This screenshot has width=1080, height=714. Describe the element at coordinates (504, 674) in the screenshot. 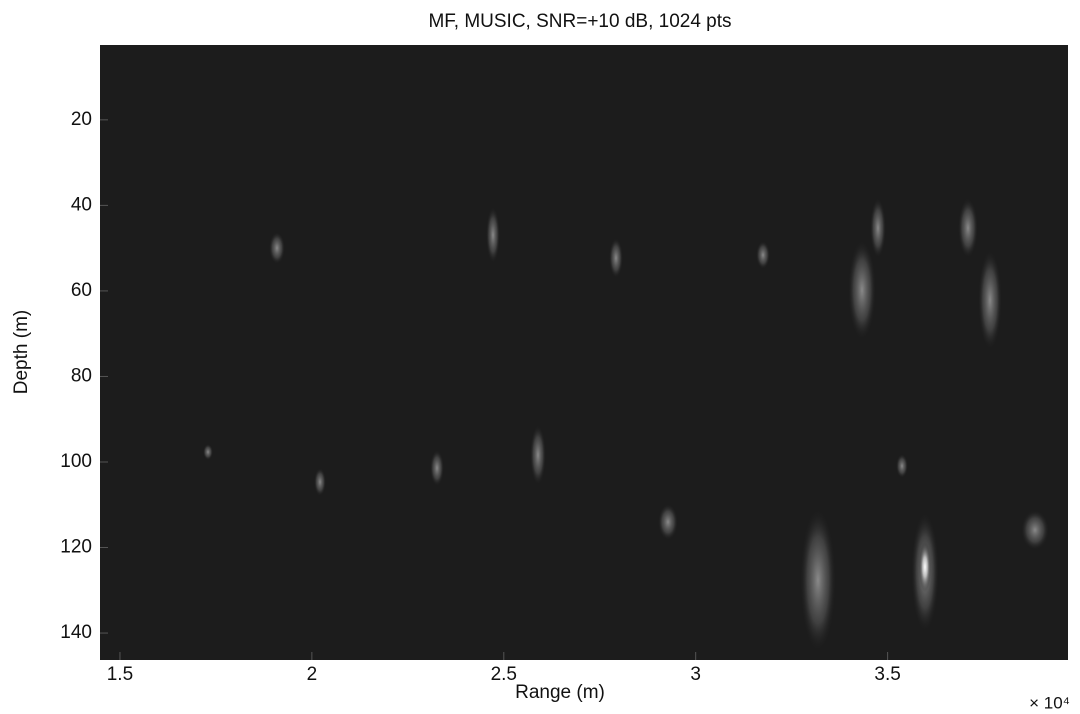

I see `x-tick-label: 2.5` at that location.